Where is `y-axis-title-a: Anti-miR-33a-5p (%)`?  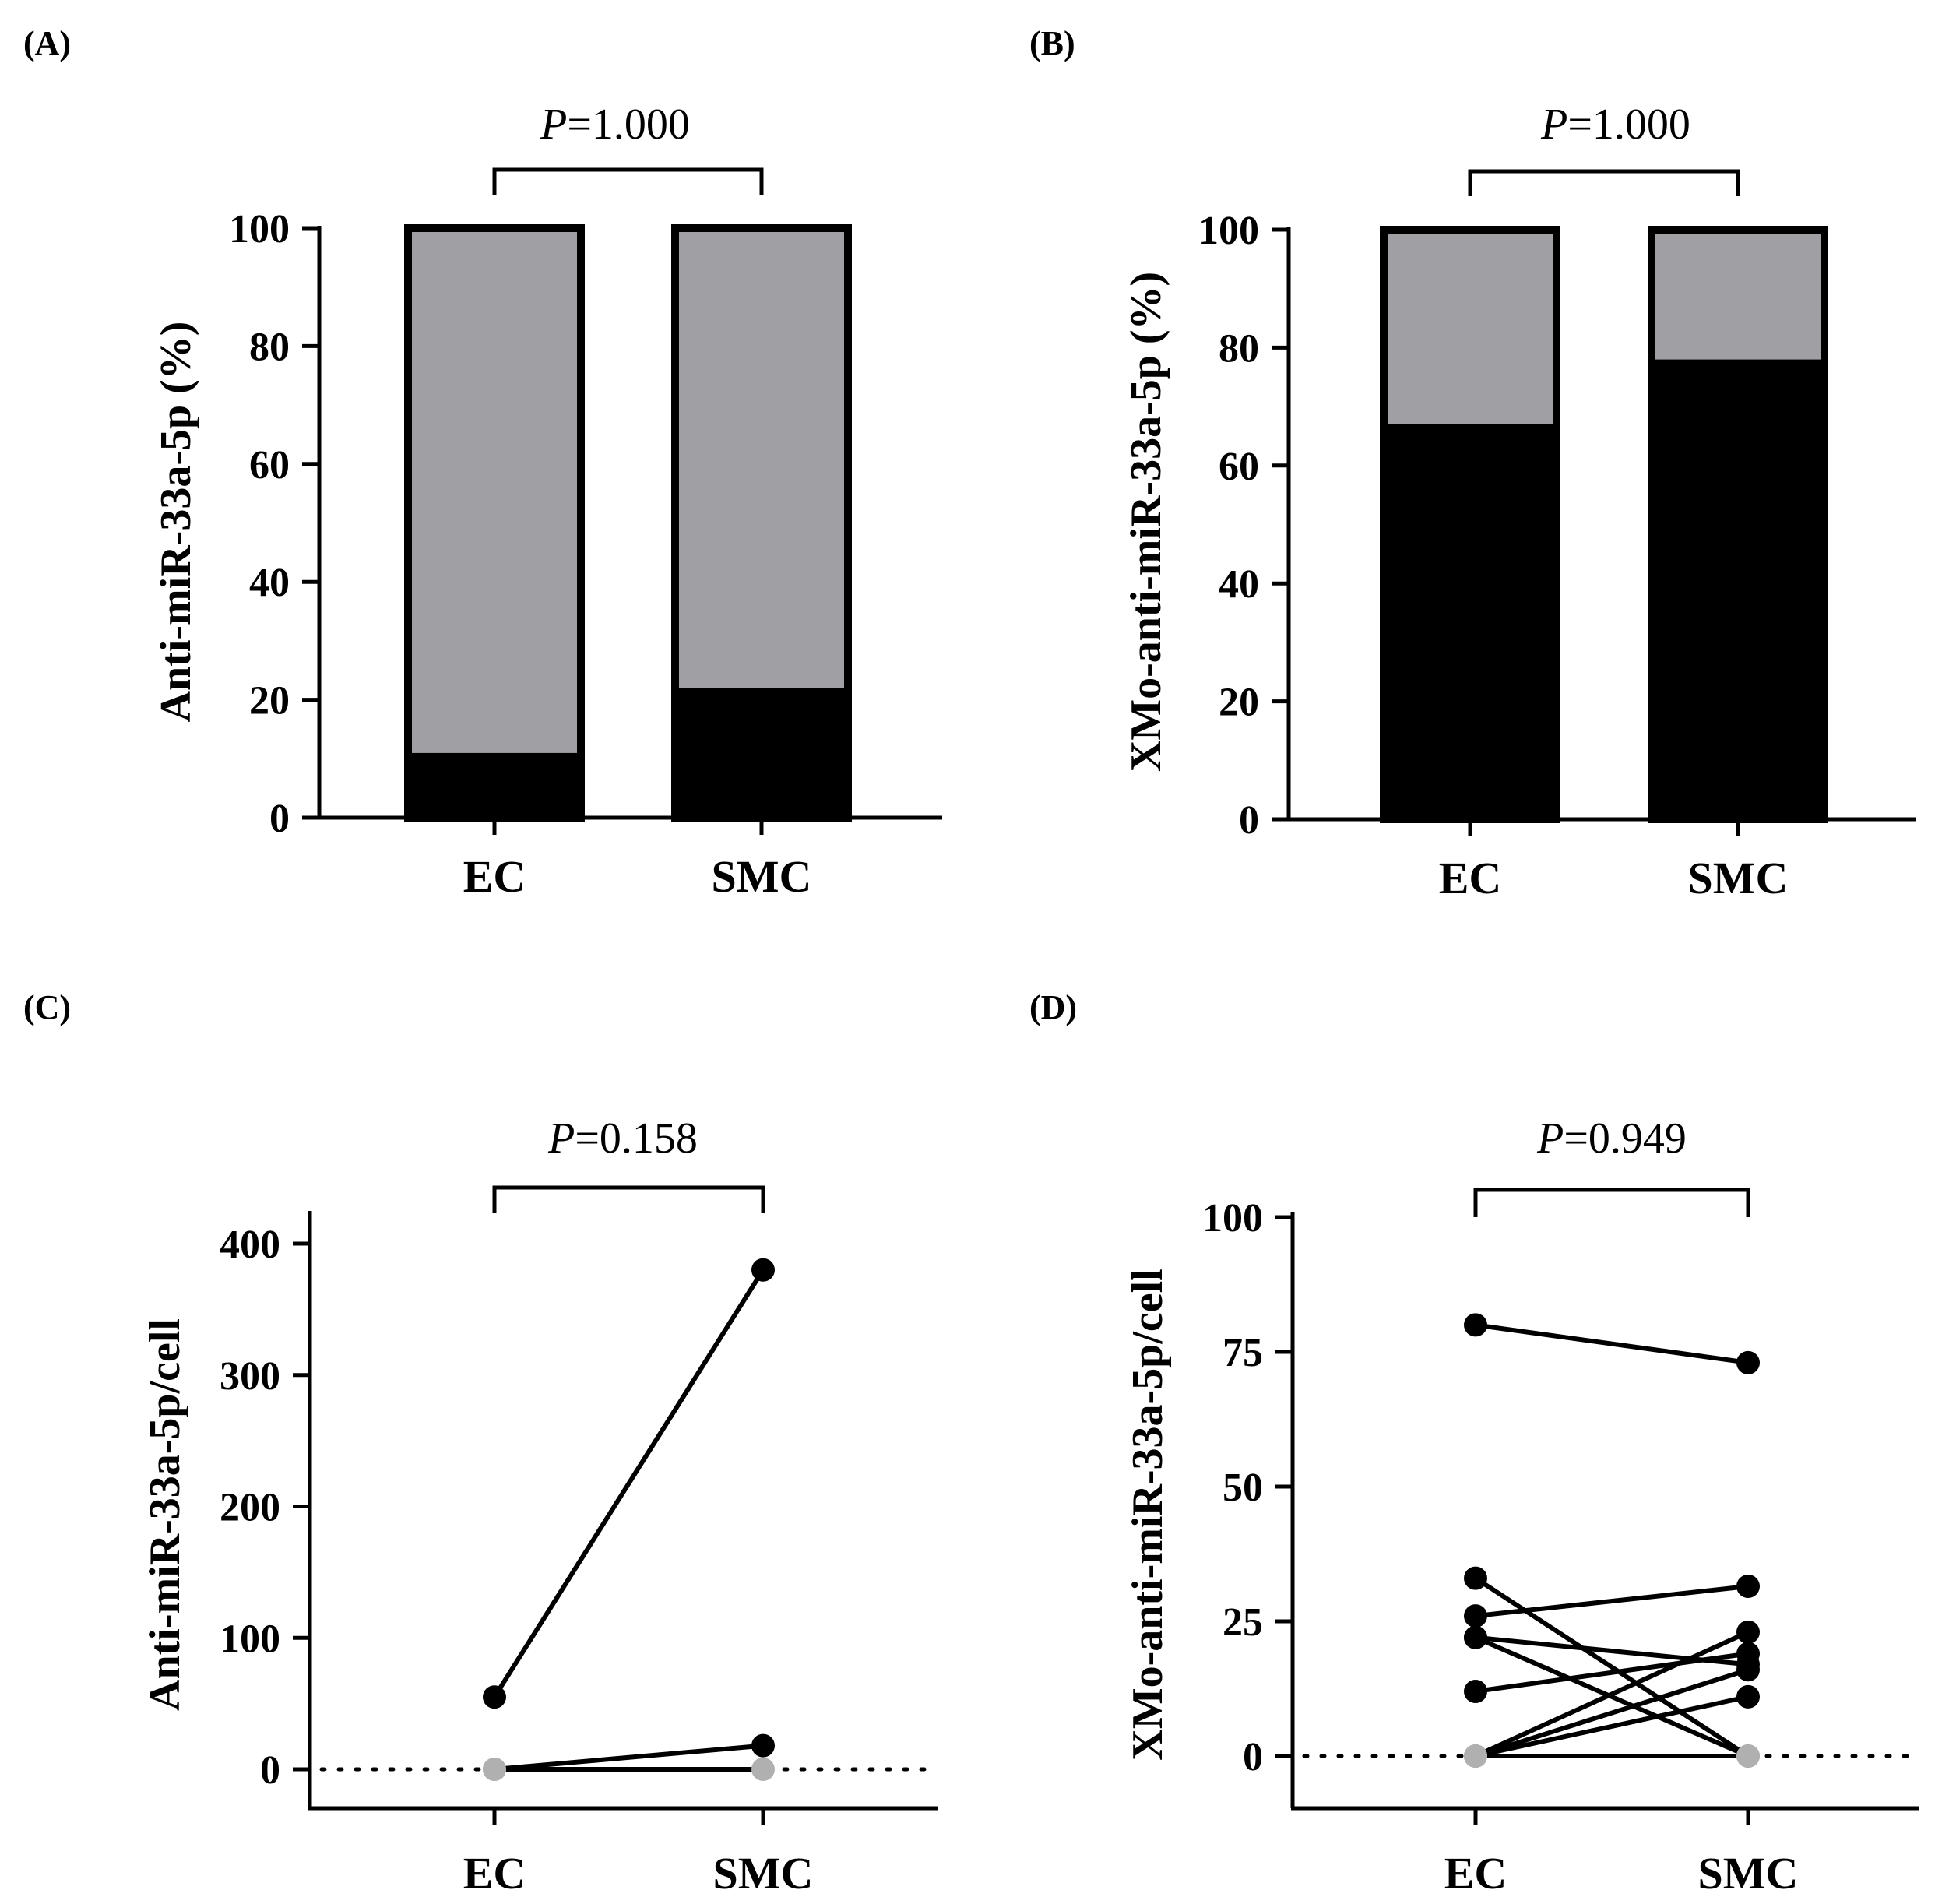 y-axis-title-a: Anti-miR-33a-5p (%) is located at coordinates (176, 522).